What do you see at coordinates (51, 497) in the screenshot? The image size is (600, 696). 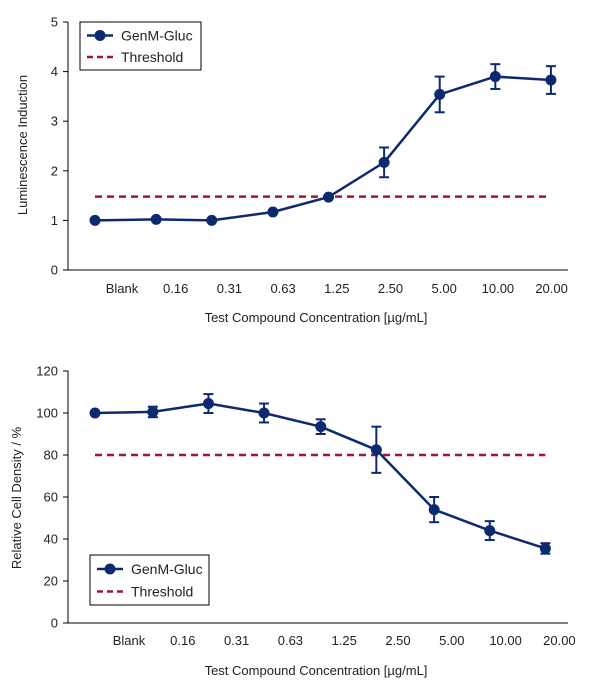 I see `y-tick-label: 60` at bounding box center [51, 497].